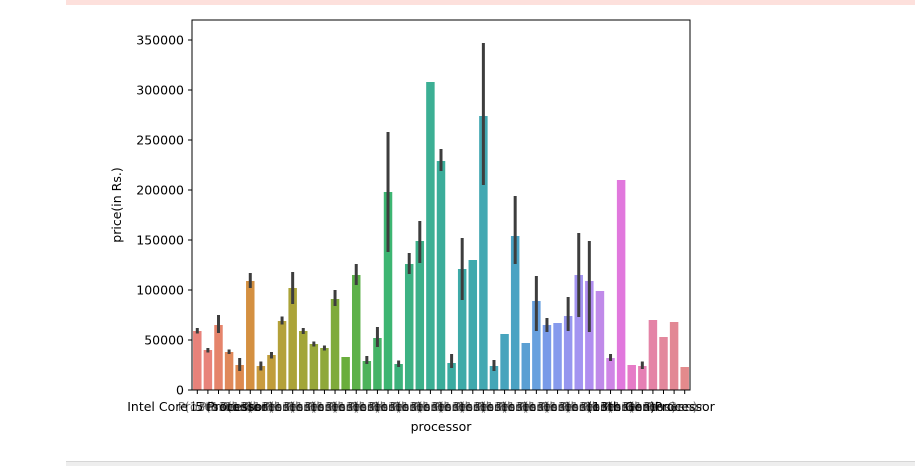 This screenshot has width=915, height=466. What do you see at coordinates (441, 392) in the screenshot?
I see `x-axis-ticks` at bounding box center [441, 392].